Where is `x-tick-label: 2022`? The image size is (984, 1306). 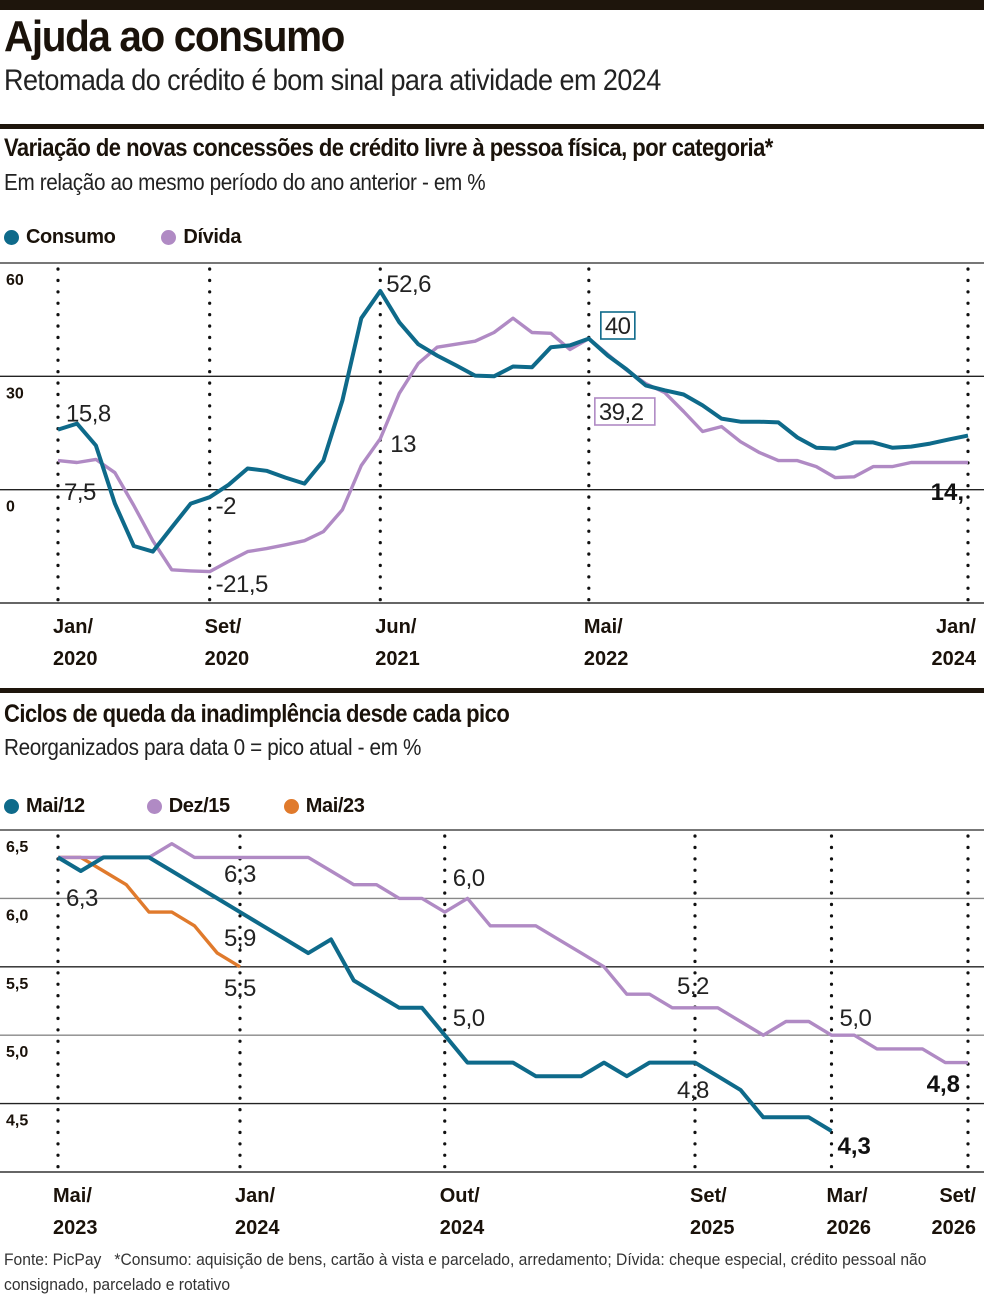
x-tick-label: 2022 is located at coordinates (606, 659).